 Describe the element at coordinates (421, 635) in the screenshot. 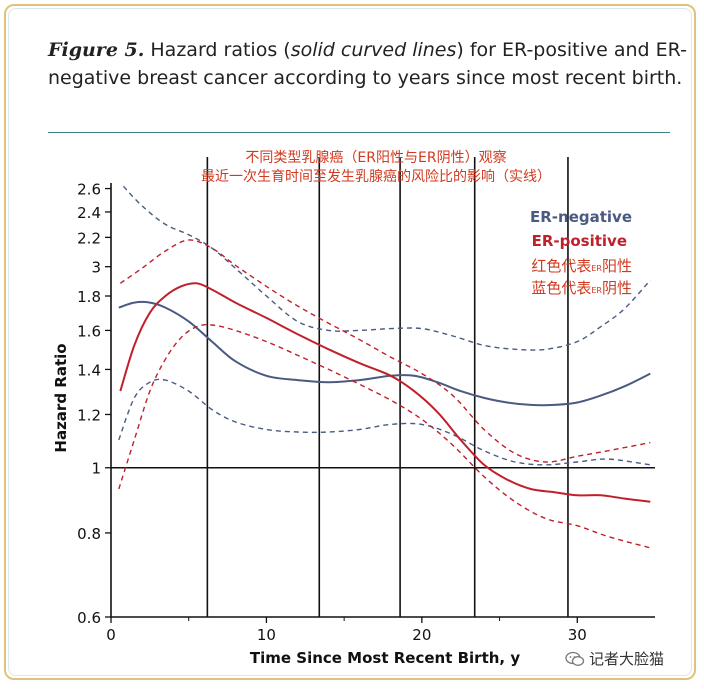

I see `x-tick-label: 20` at that location.